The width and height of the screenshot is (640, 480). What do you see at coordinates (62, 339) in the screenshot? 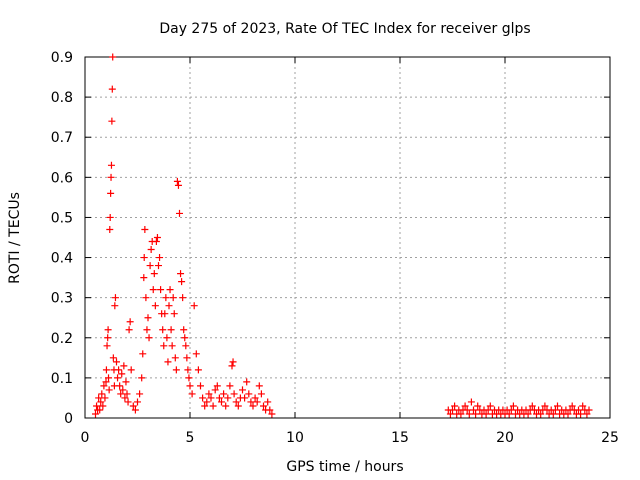
I see `y-tick-label: 0.2` at bounding box center [62, 339].